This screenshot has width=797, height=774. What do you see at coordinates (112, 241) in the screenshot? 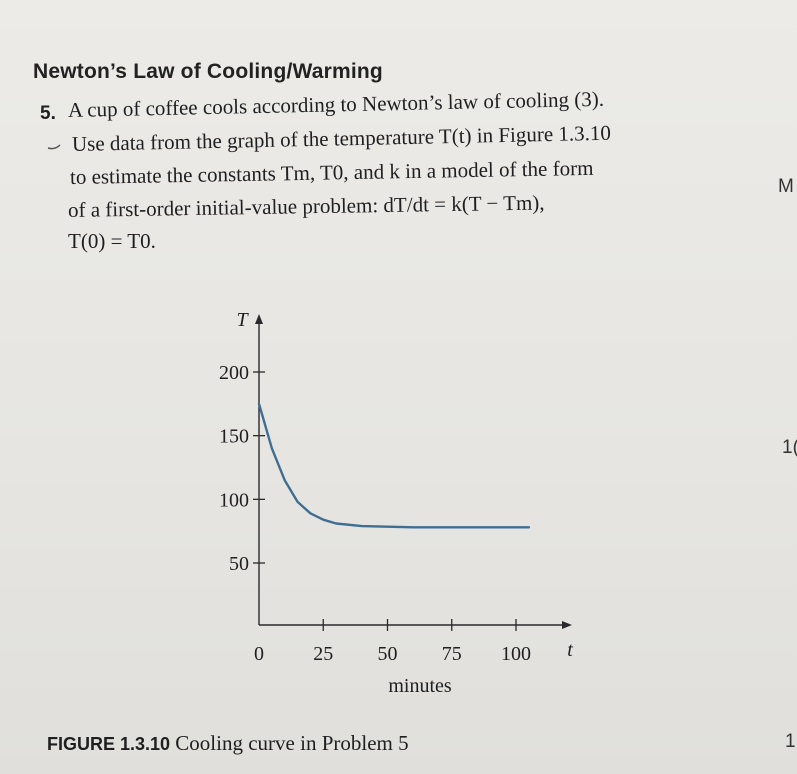
I see `problem-line-5: T(0) = T0.` at bounding box center [112, 241].